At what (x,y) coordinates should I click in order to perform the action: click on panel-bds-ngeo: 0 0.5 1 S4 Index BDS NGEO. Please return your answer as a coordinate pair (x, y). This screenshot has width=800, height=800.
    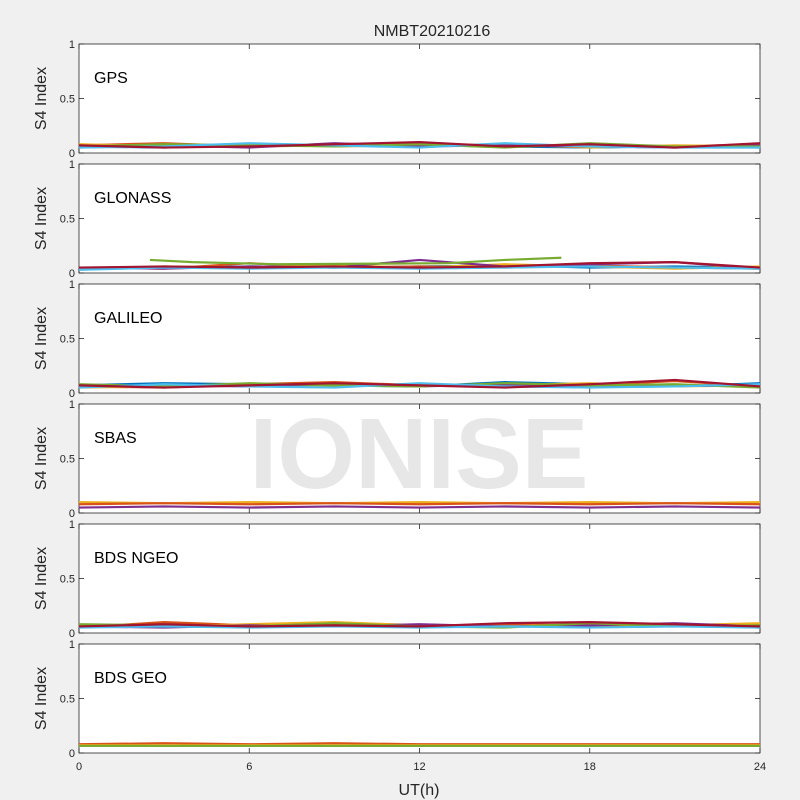
    Looking at the image, I should click on (397, 579).